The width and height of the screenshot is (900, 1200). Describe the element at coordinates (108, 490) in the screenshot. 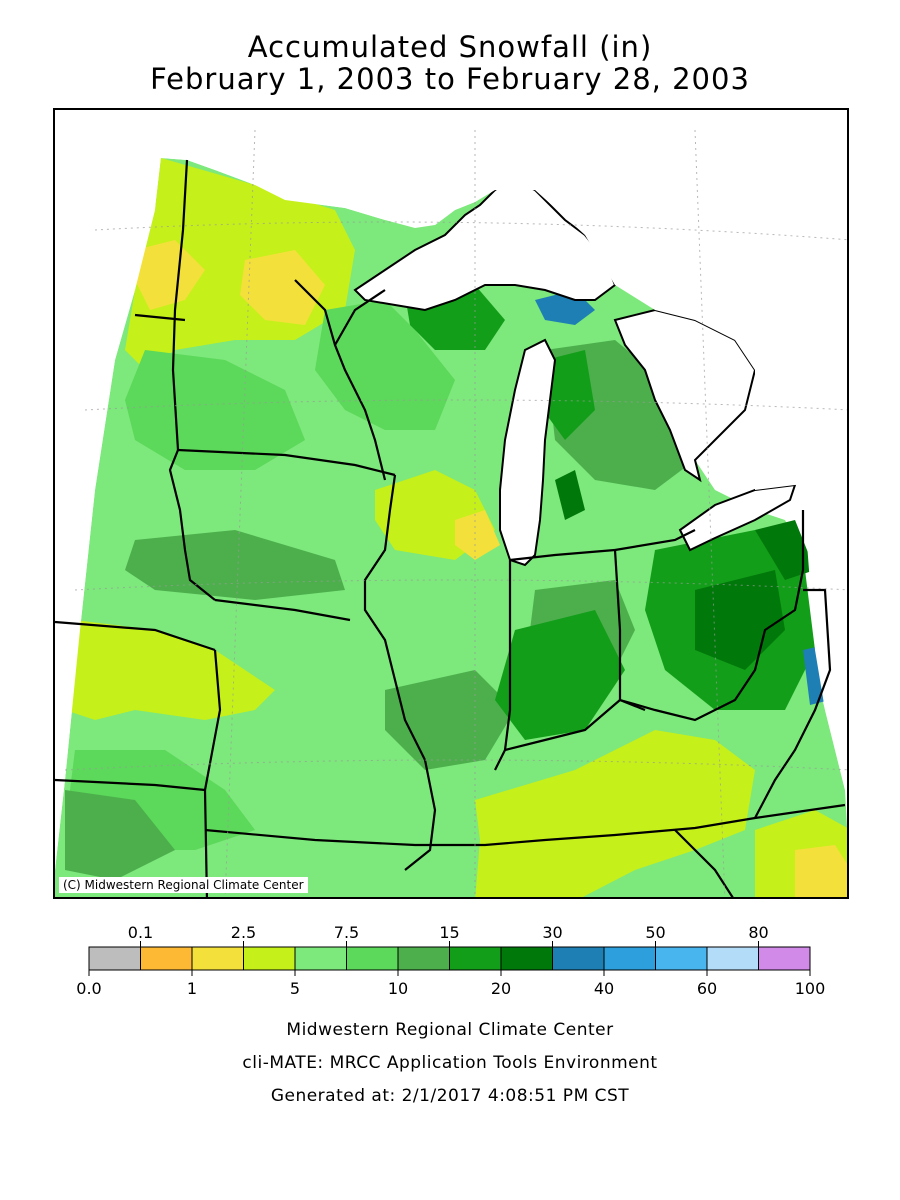

I see `outside-data-west` at that location.